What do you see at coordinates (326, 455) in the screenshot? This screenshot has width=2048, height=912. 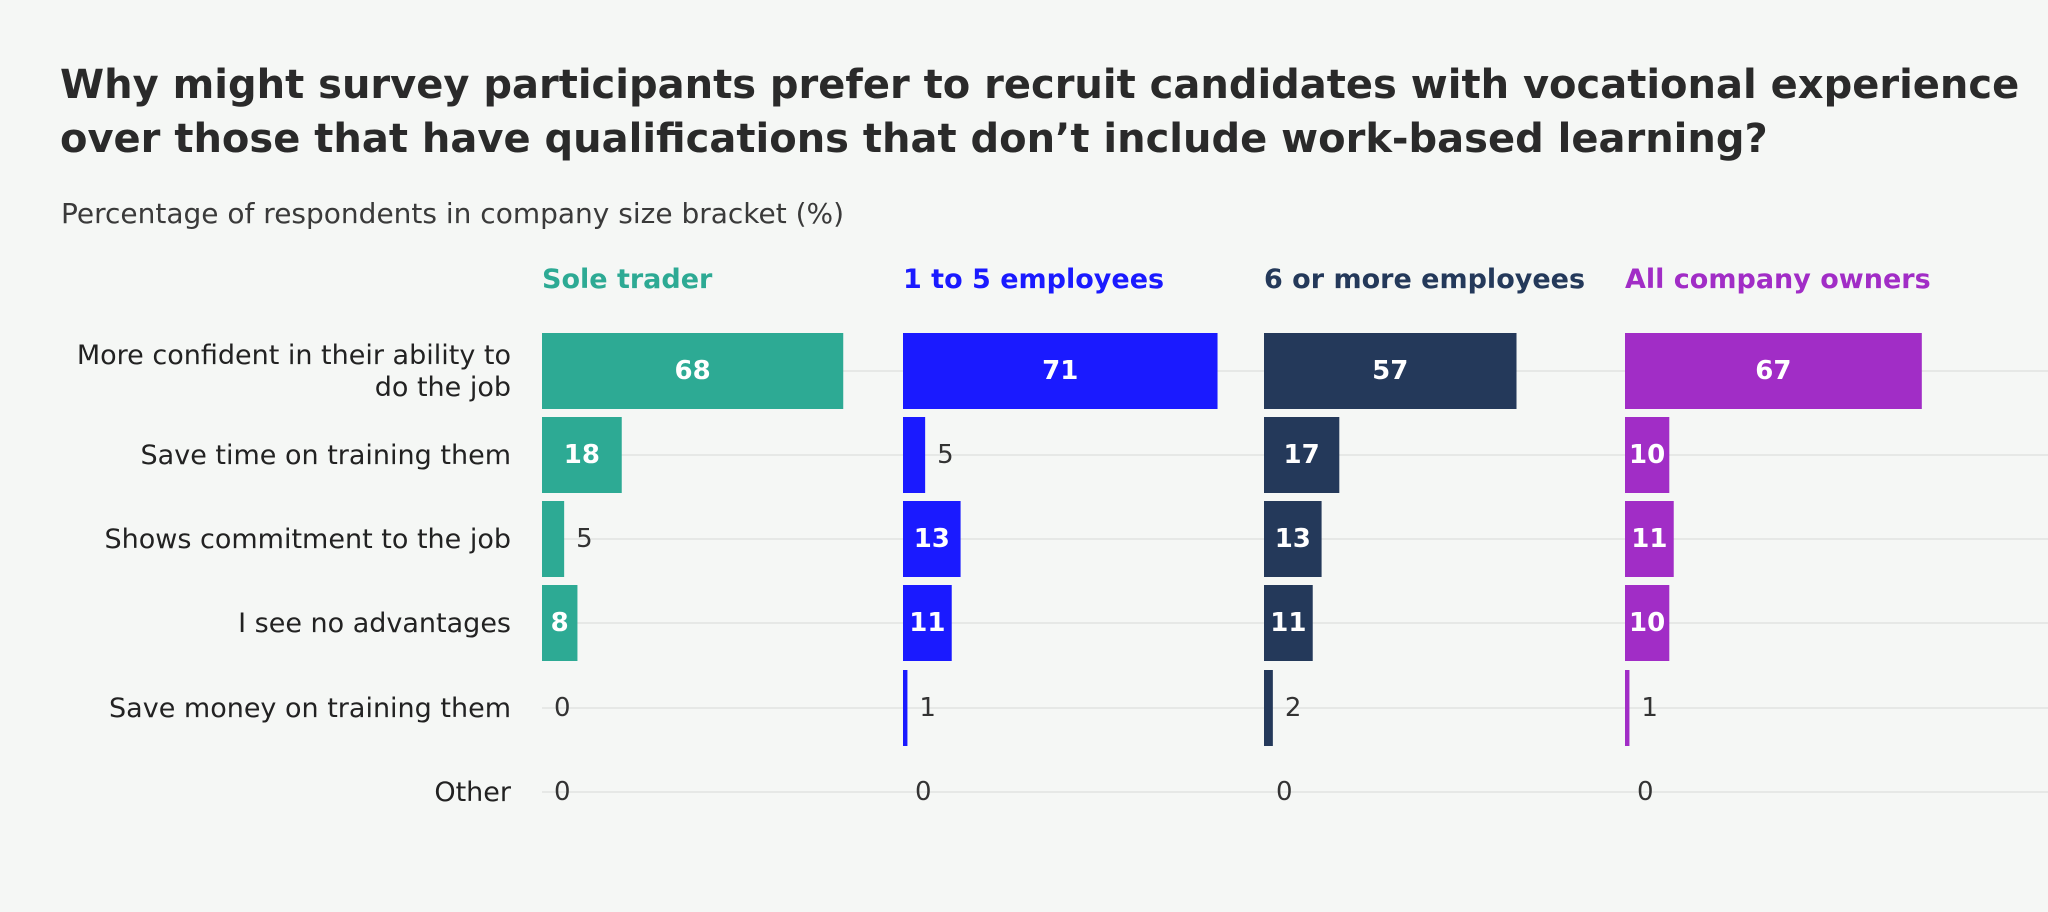 I see `category-label: Save time on training them` at bounding box center [326, 455].